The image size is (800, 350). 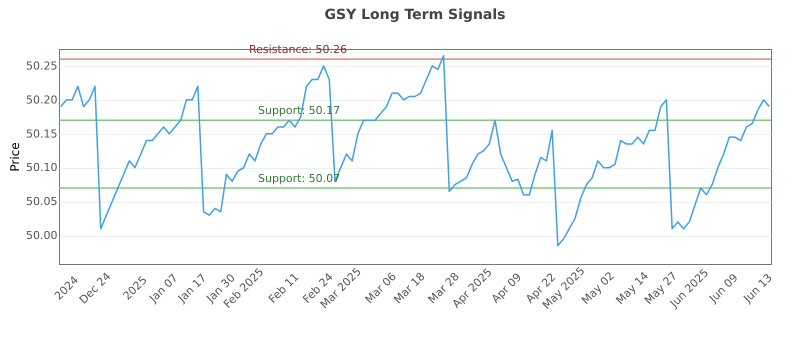 I want to click on y-tick-label: 50.10, so click(x=42, y=167).